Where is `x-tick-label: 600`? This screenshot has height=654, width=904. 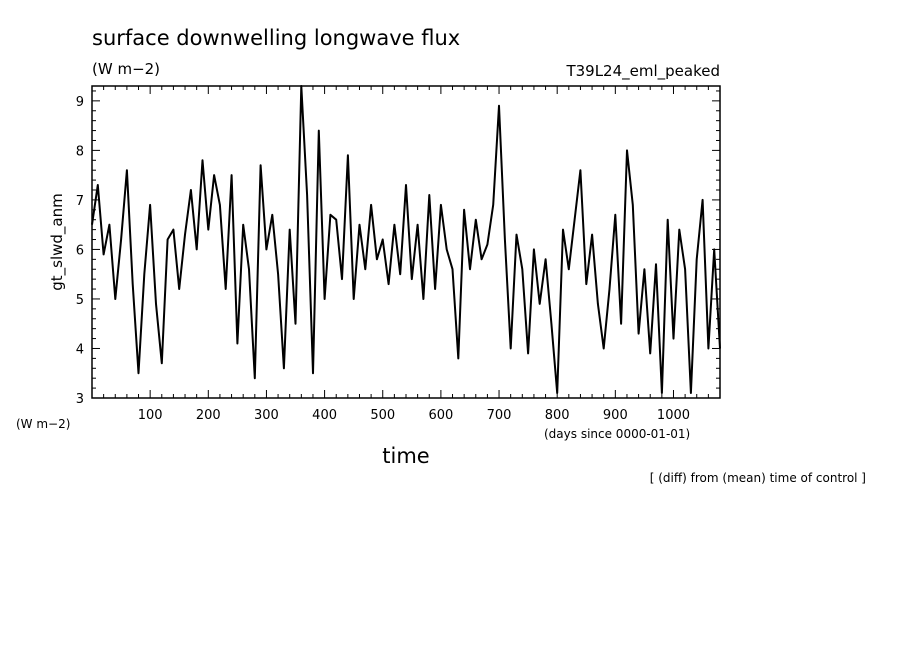 x-tick-label: 600 is located at coordinates (440, 415).